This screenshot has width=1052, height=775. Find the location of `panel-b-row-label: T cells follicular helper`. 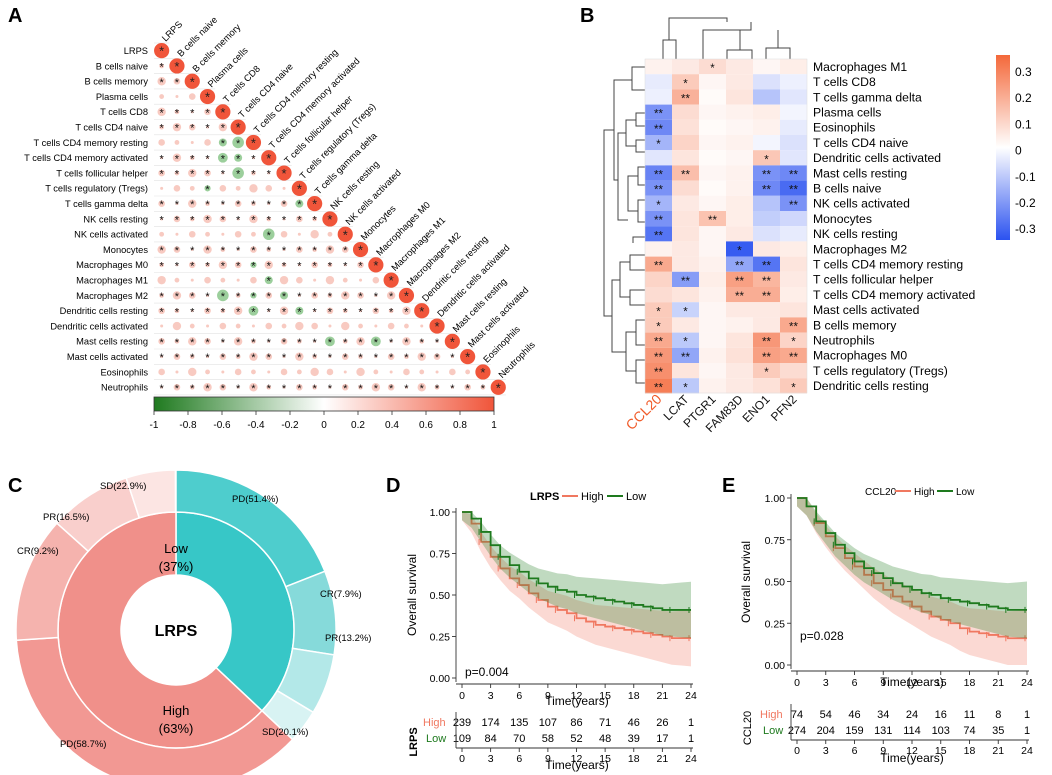

panel-b-row-label: T cells follicular helper is located at coordinates (873, 280).